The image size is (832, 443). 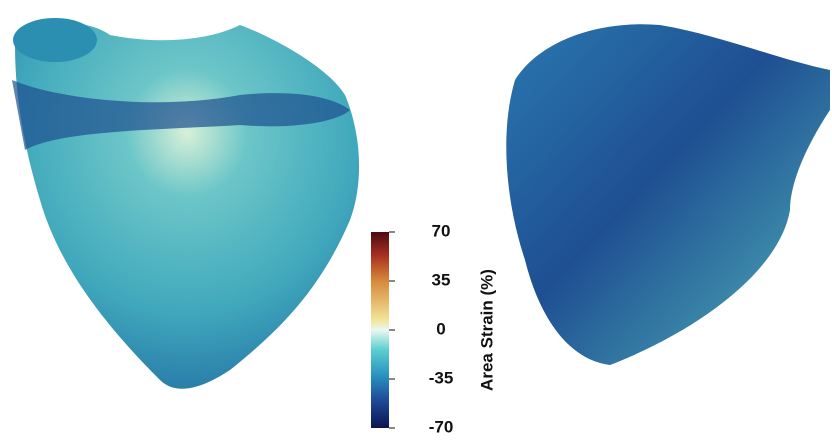 What do you see at coordinates (55, 40) in the screenshot?
I see `left-heart-opening` at bounding box center [55, 40].